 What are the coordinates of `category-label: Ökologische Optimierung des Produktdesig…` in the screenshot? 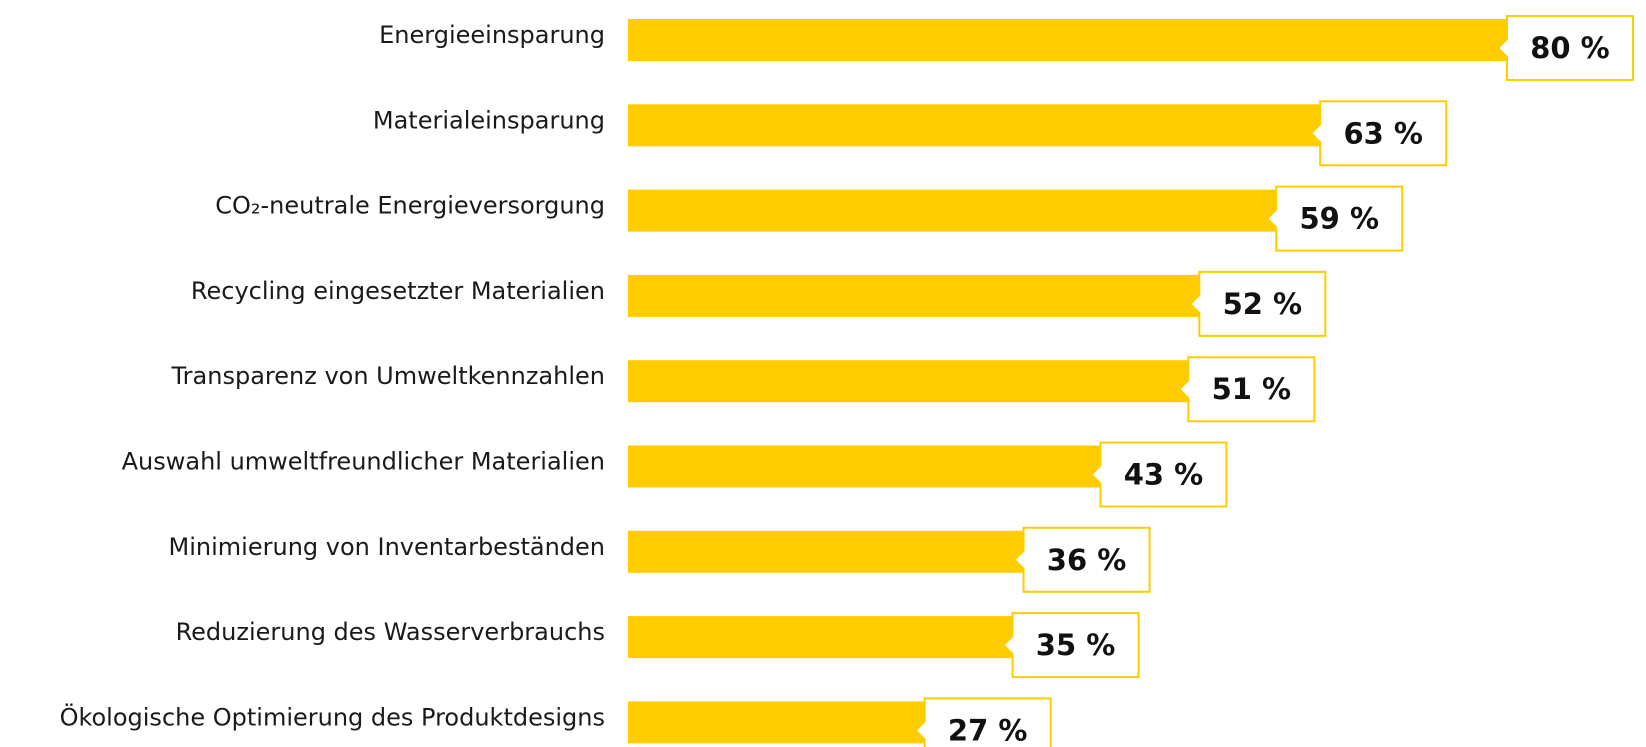 It's located at (332, 716).